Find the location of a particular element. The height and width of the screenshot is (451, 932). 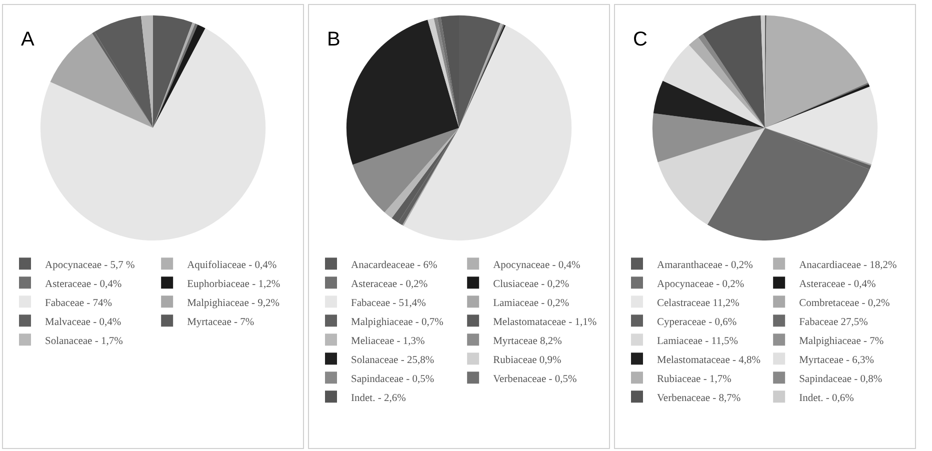

legend-label: Fabaceae 27,5% is located at coordinates (833, 322).